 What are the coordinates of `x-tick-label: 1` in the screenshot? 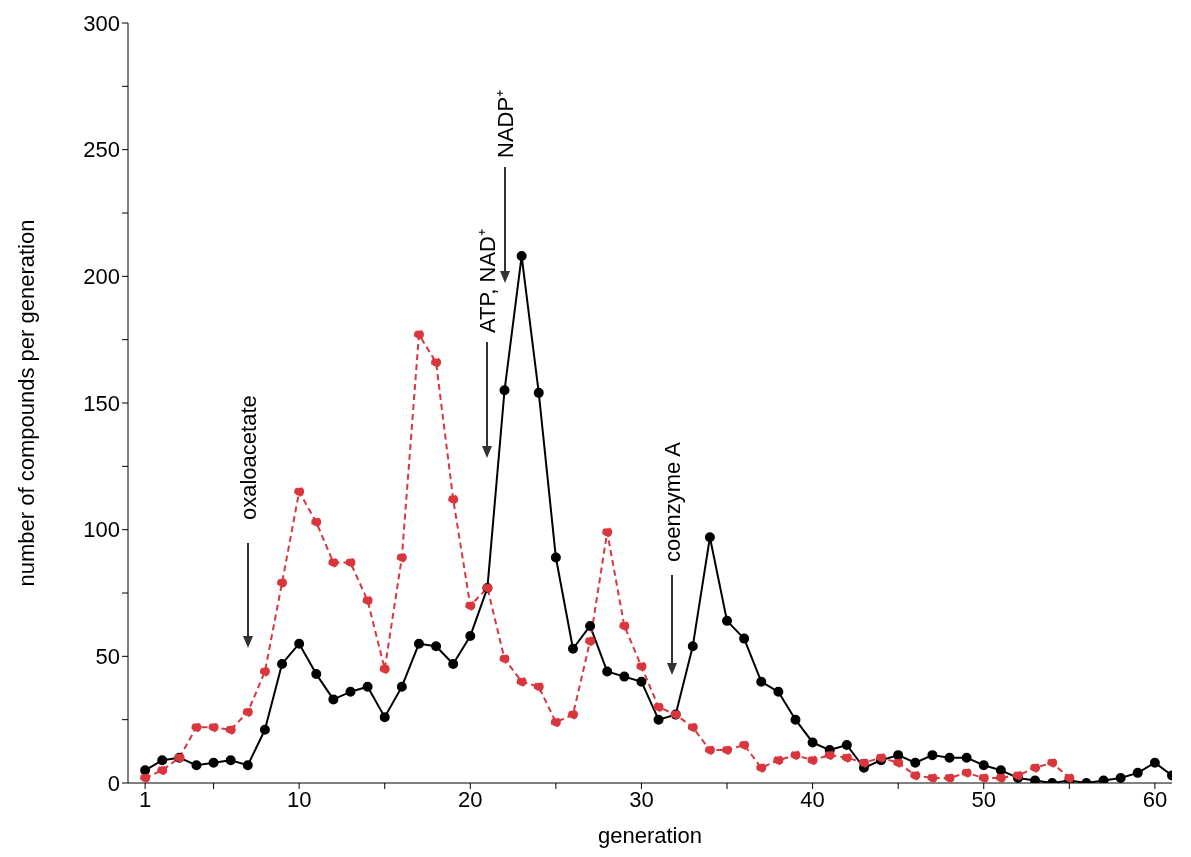 It's located at (145, 799).